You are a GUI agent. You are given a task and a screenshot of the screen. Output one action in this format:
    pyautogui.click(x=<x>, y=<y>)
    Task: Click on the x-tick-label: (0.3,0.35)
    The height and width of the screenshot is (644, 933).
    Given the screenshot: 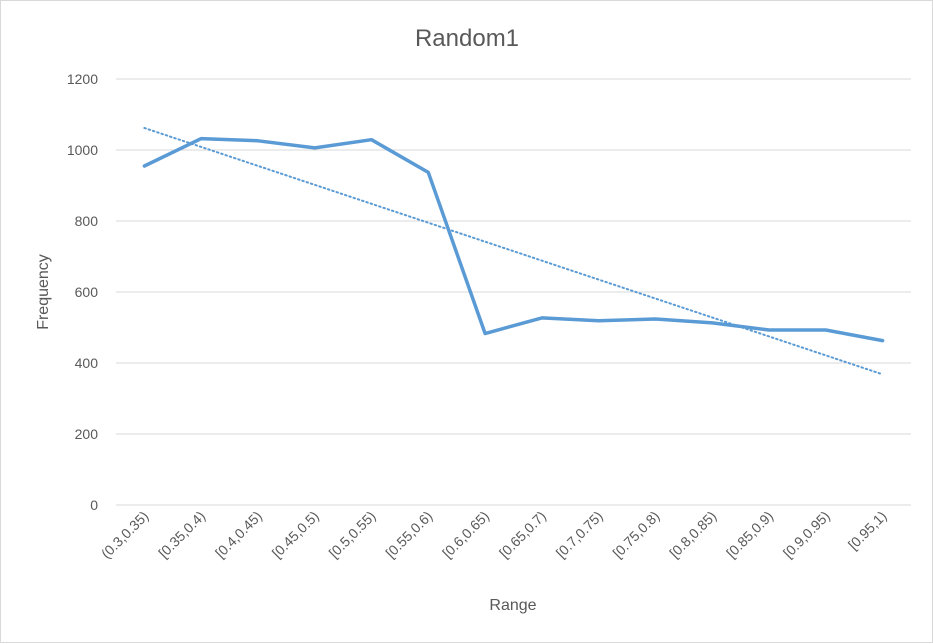 What is the action you would take?
    pyautogui.click(x=125, y=535)
    